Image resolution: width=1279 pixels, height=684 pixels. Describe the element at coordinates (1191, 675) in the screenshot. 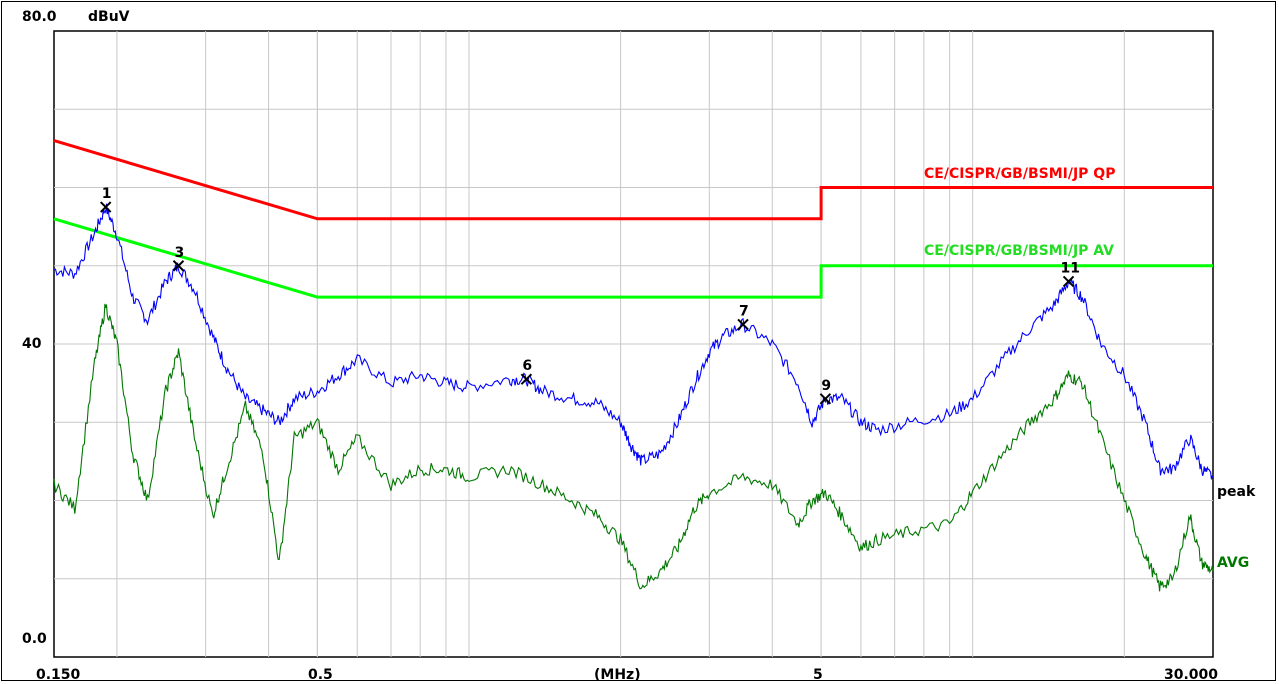

I see `x-tick-4: 30.000` at that location.